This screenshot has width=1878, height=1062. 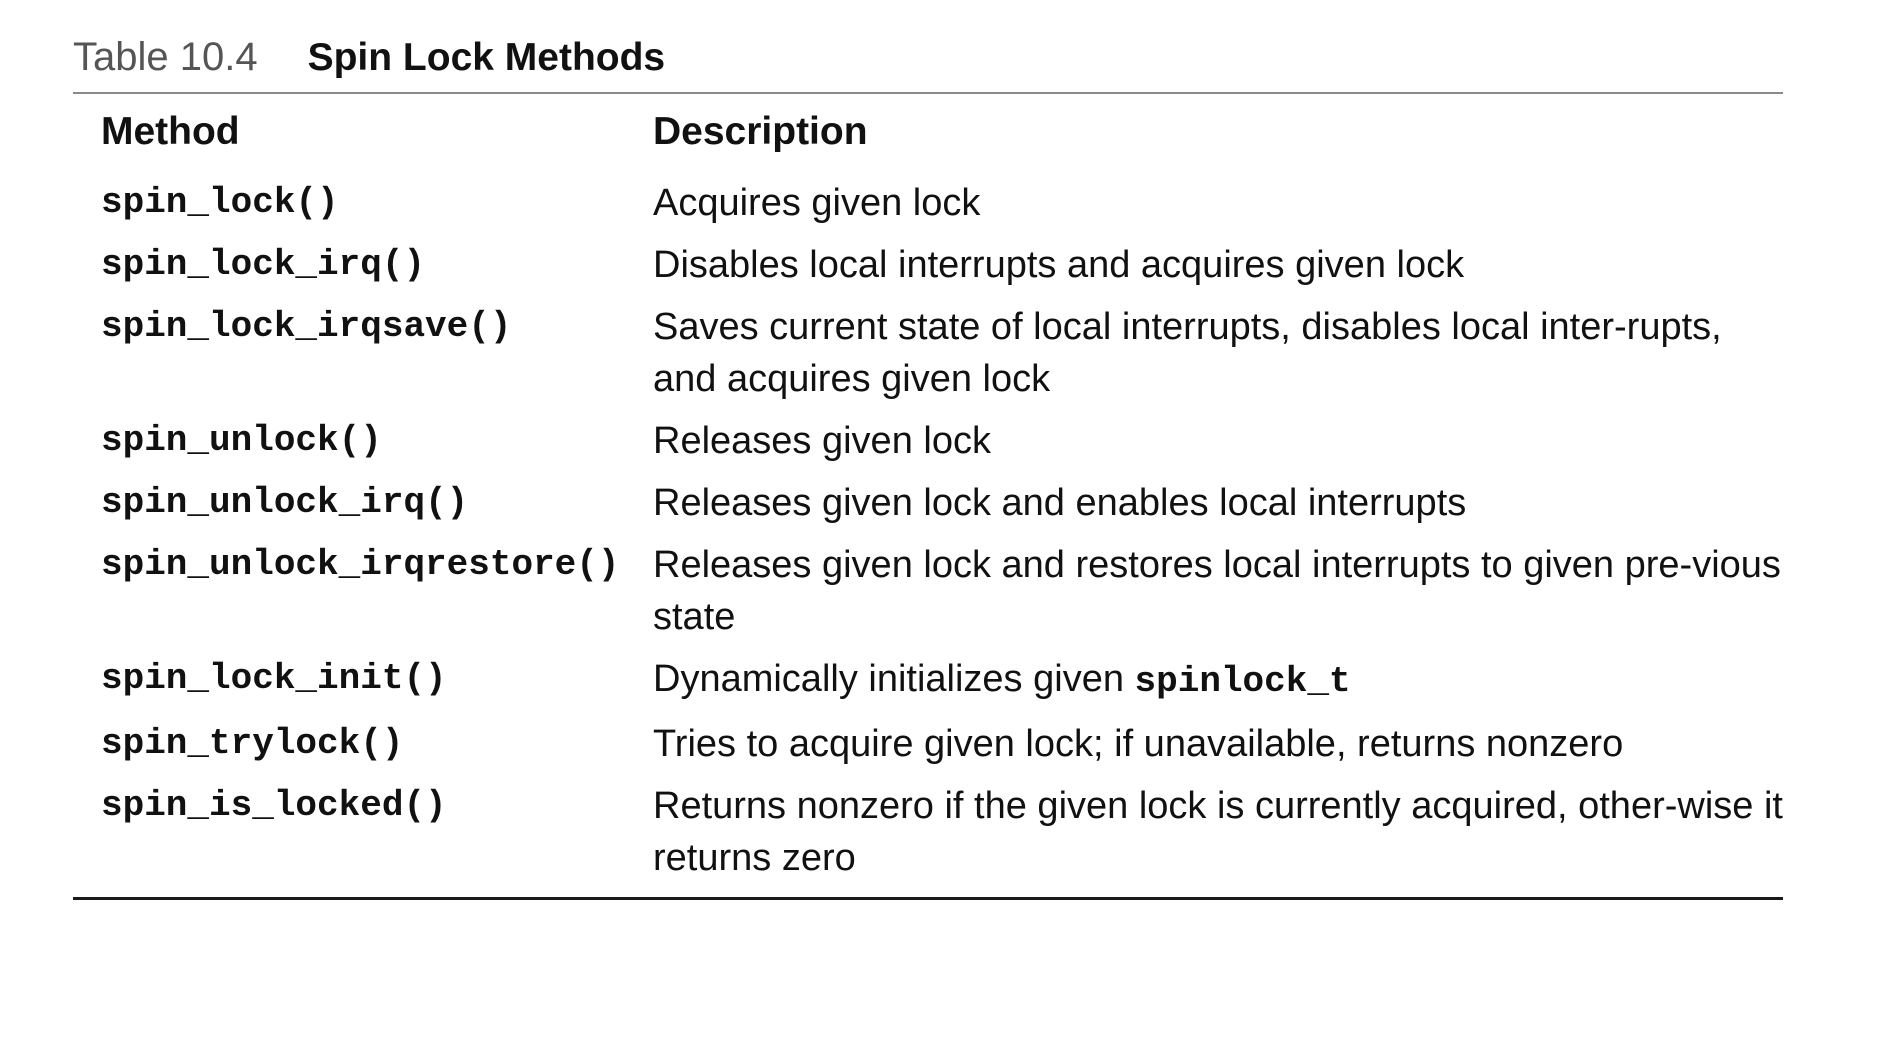 I want to click on method-cell: spin_unlock(), so click(x=241, y=440).